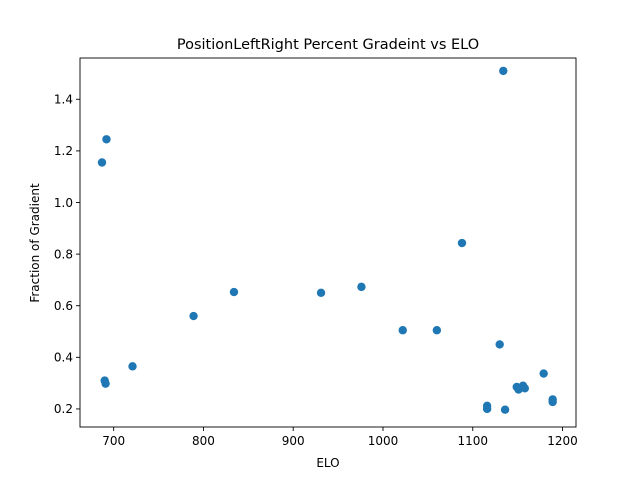  I want to click on y-tick-label: 0.4, so click(63, 358).